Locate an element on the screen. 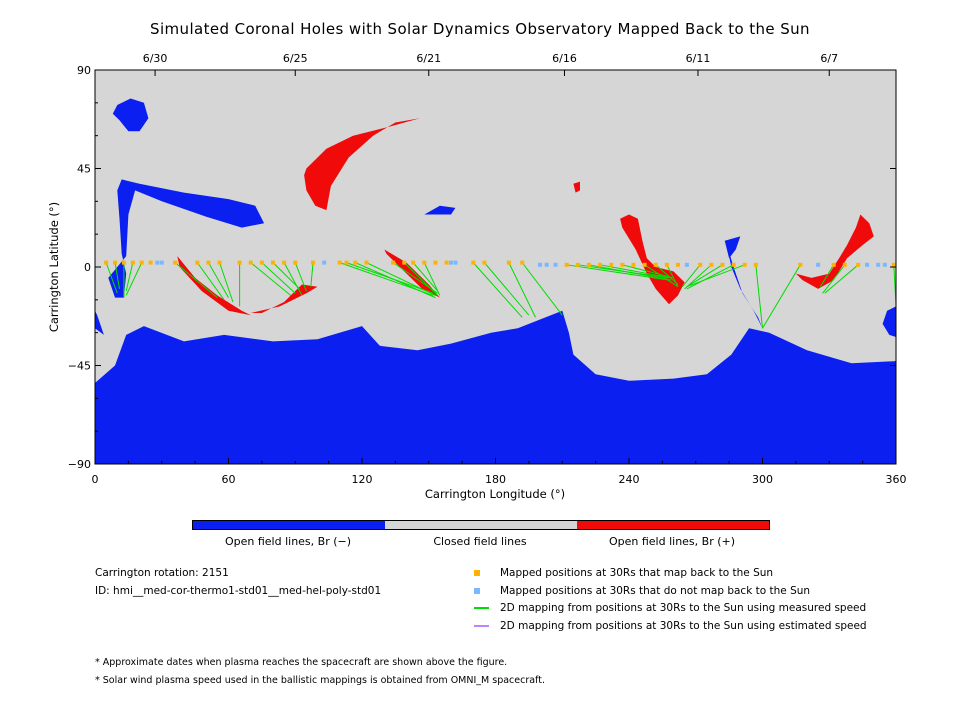 Image resolution: width=960 pixels, height=720 pixels. x-tick-label-180: 180 is located at coordinates (495, 479).